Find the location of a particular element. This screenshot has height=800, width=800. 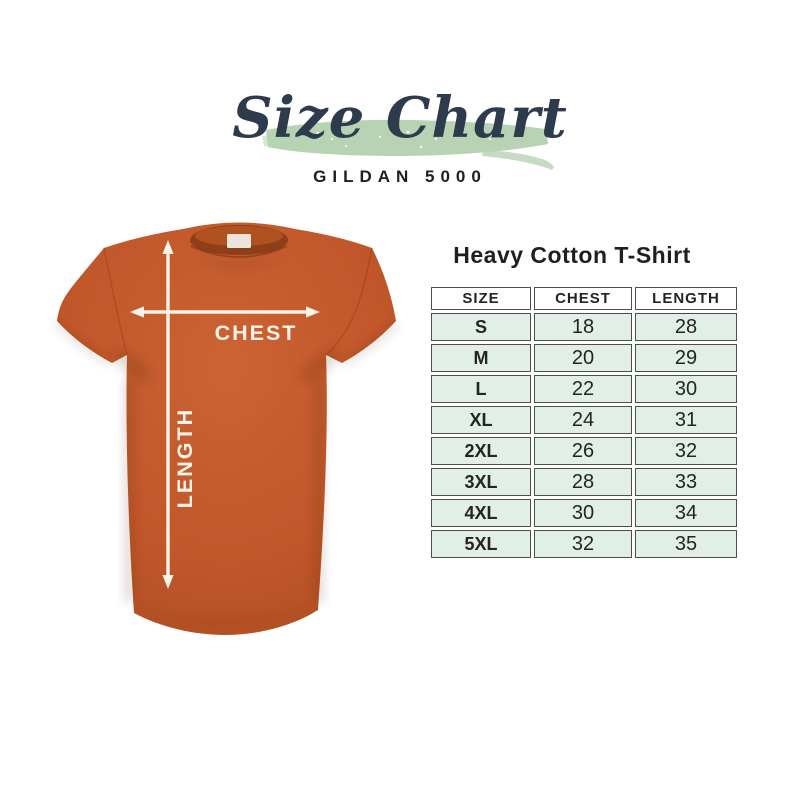

size-row-m: M 20 29 is located at coordinates (584, 358).